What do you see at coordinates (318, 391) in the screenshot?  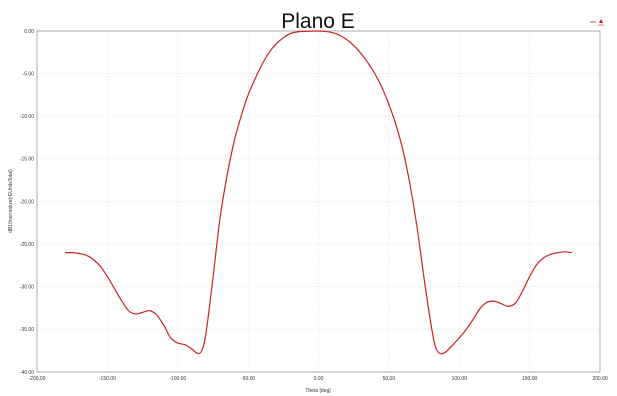 I see `x-axis-label: Theta [deg]` at bounding box center [318, 391].